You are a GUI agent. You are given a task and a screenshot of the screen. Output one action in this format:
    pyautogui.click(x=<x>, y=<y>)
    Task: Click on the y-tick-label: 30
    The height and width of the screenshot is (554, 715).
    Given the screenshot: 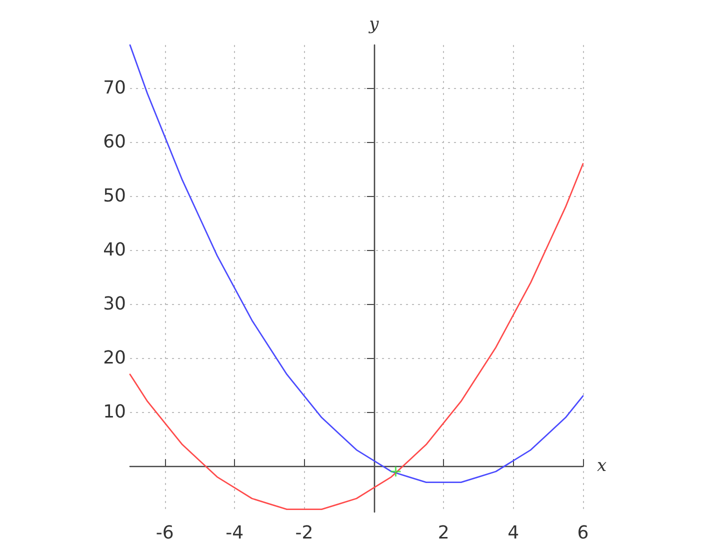 What is the action you would take?
    pyautogui.click(x=114, y=304)
    